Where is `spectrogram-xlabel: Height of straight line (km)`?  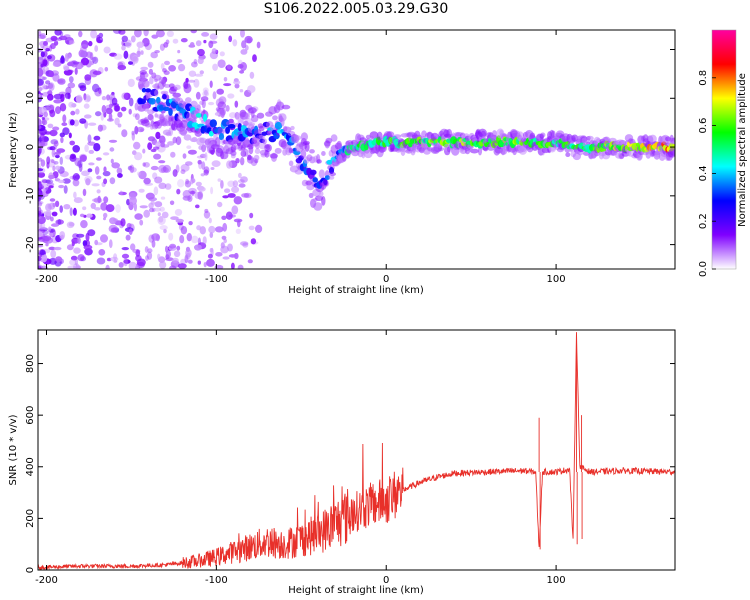
spectrogram-xlabel: Height of straight line (km) is located at coordinates (356, 290).